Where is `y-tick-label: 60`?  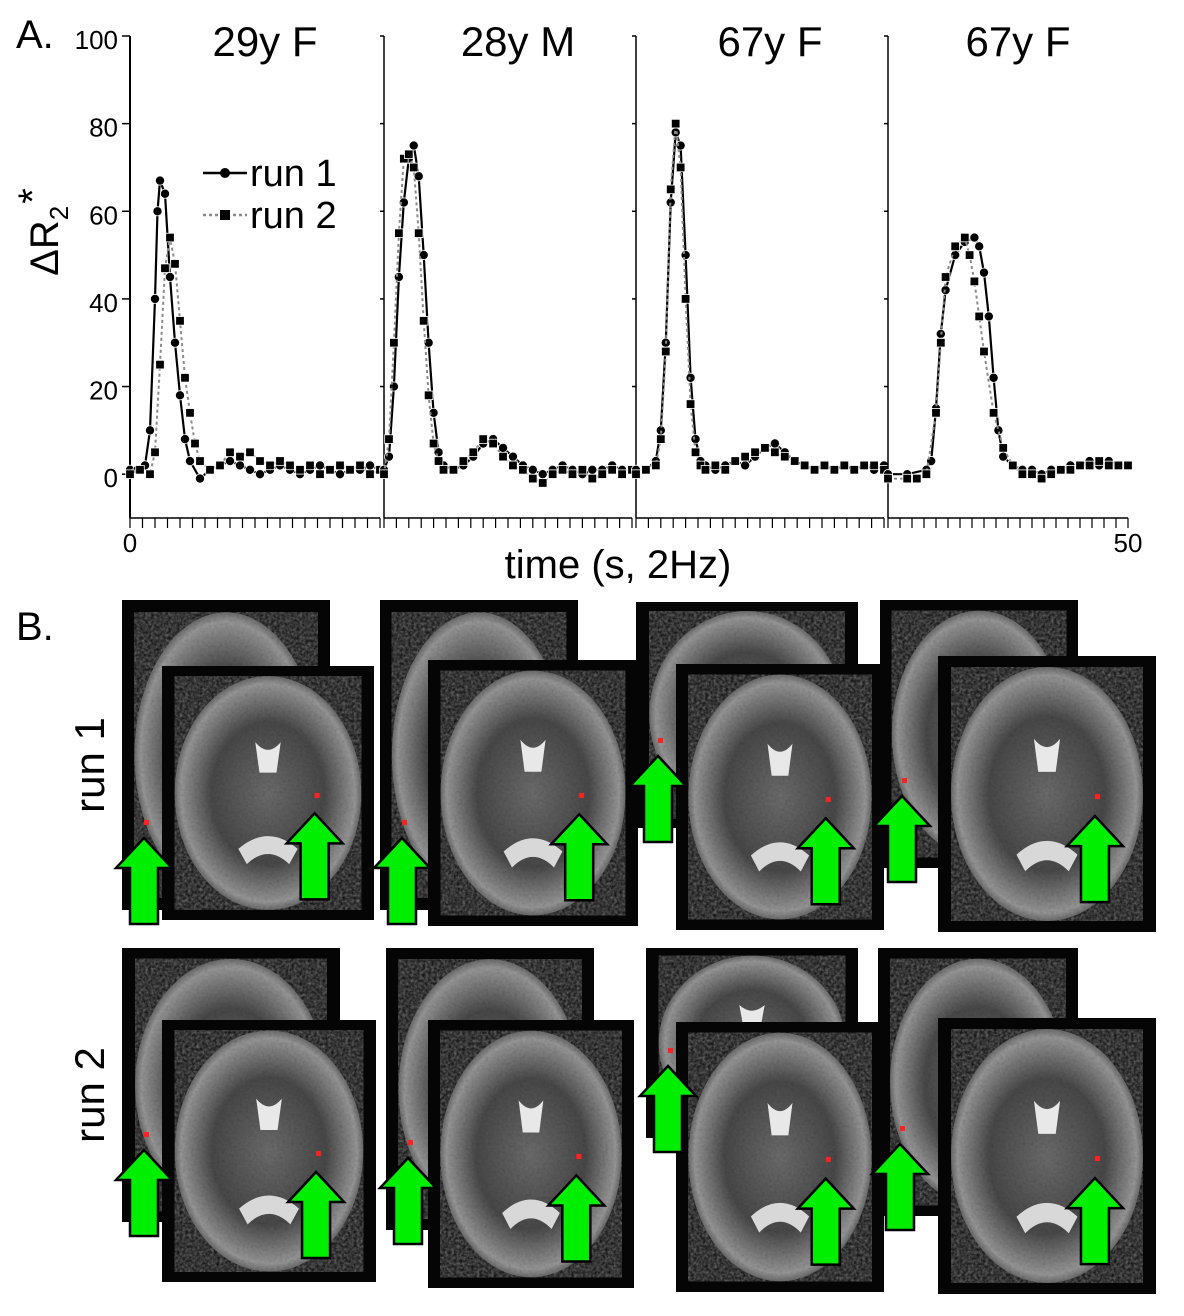
y-tick-label: 60 is located at coordinates (103, 215).